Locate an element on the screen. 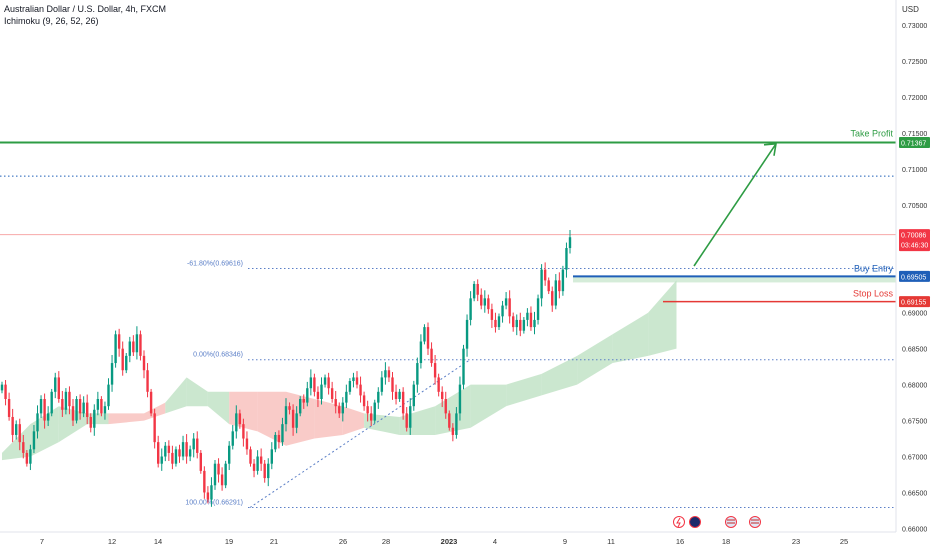 This screenshot has height=550, width=932. buy-entry-badge is located at coordinates (914, 276).